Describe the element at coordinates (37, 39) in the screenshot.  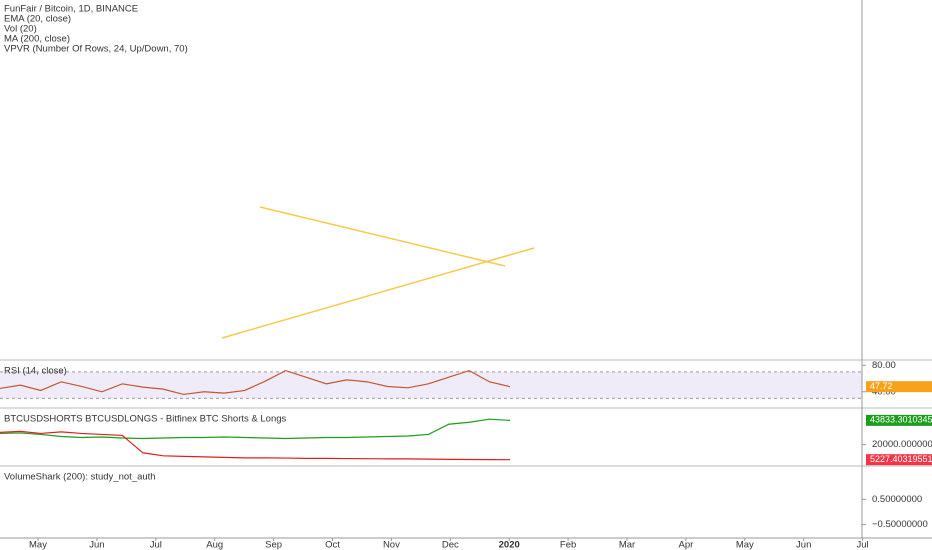
I see `indicator-legend: MA (200, close)` at that location.